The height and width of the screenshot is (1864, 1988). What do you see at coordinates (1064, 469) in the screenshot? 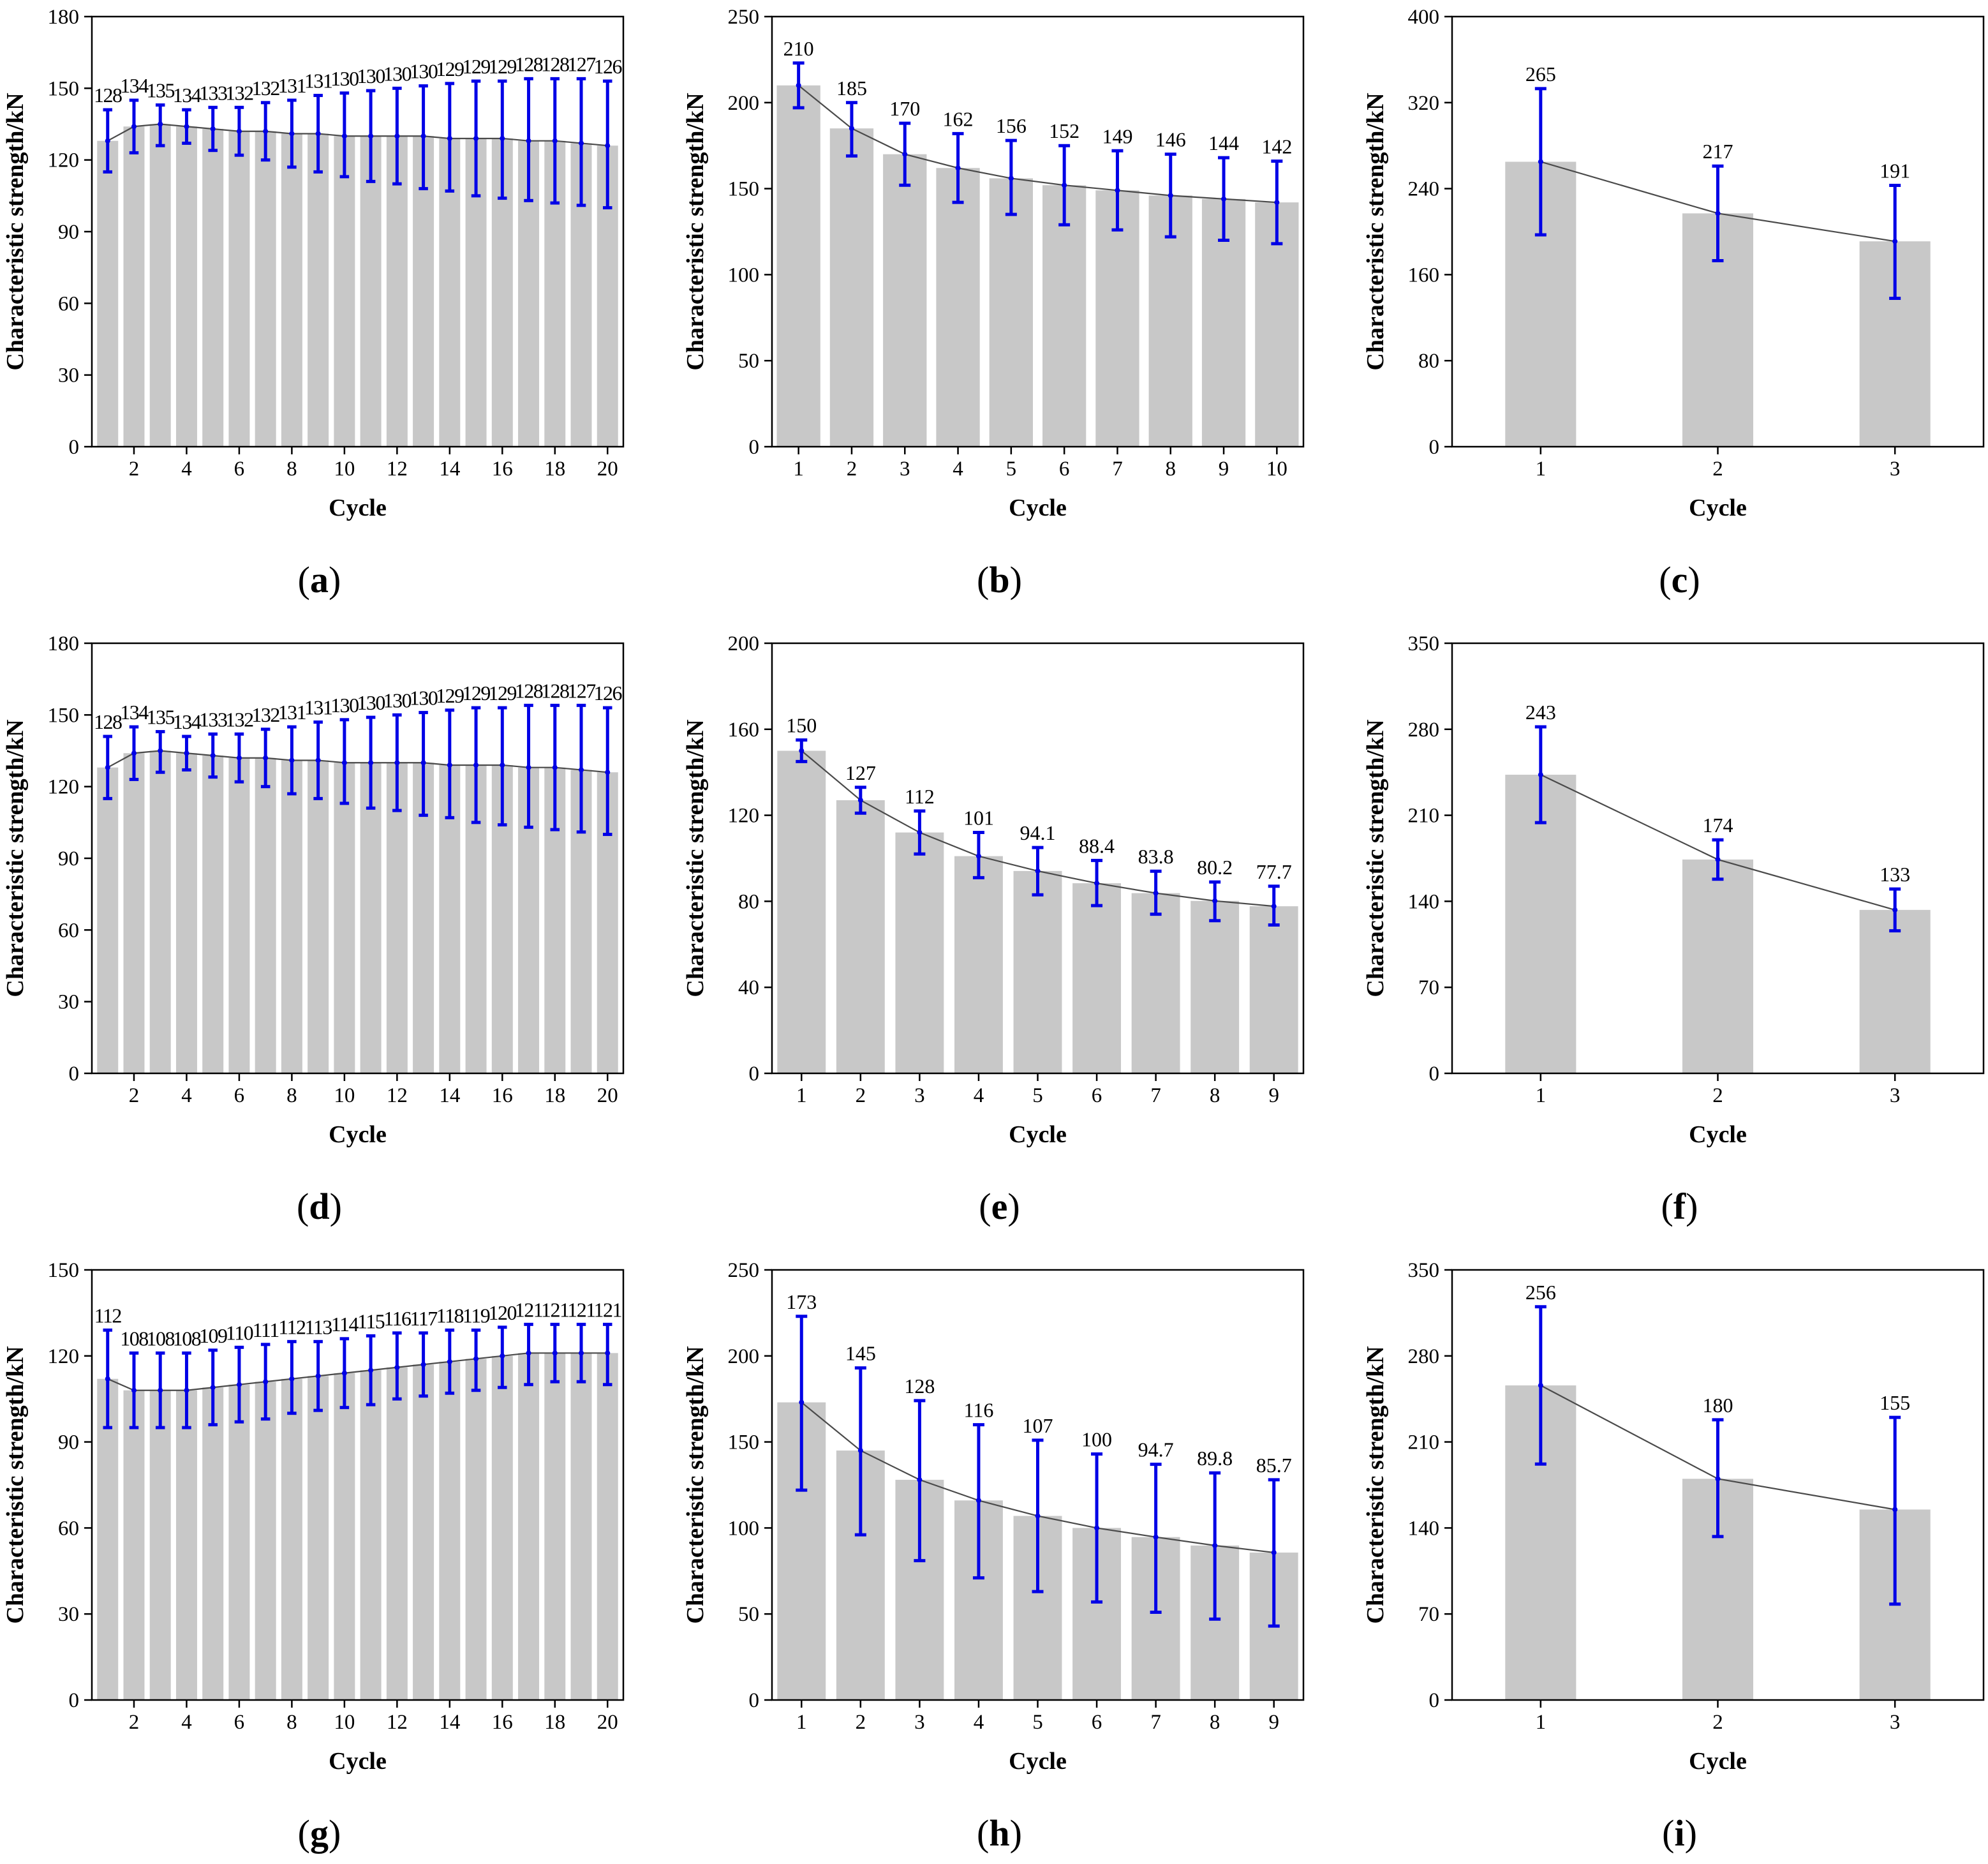
I see `x-tick-label-b: 6` at bounding box center [1064, 469].